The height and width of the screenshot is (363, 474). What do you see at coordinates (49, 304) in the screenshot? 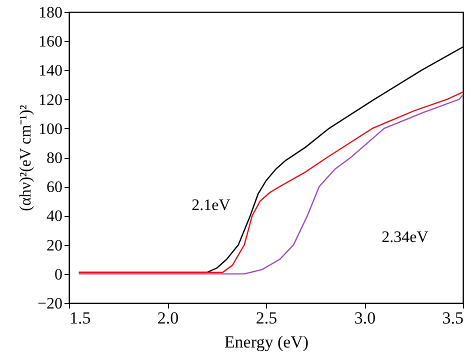
I see `y-tick-label: −20` at bounding box center [49, 304].